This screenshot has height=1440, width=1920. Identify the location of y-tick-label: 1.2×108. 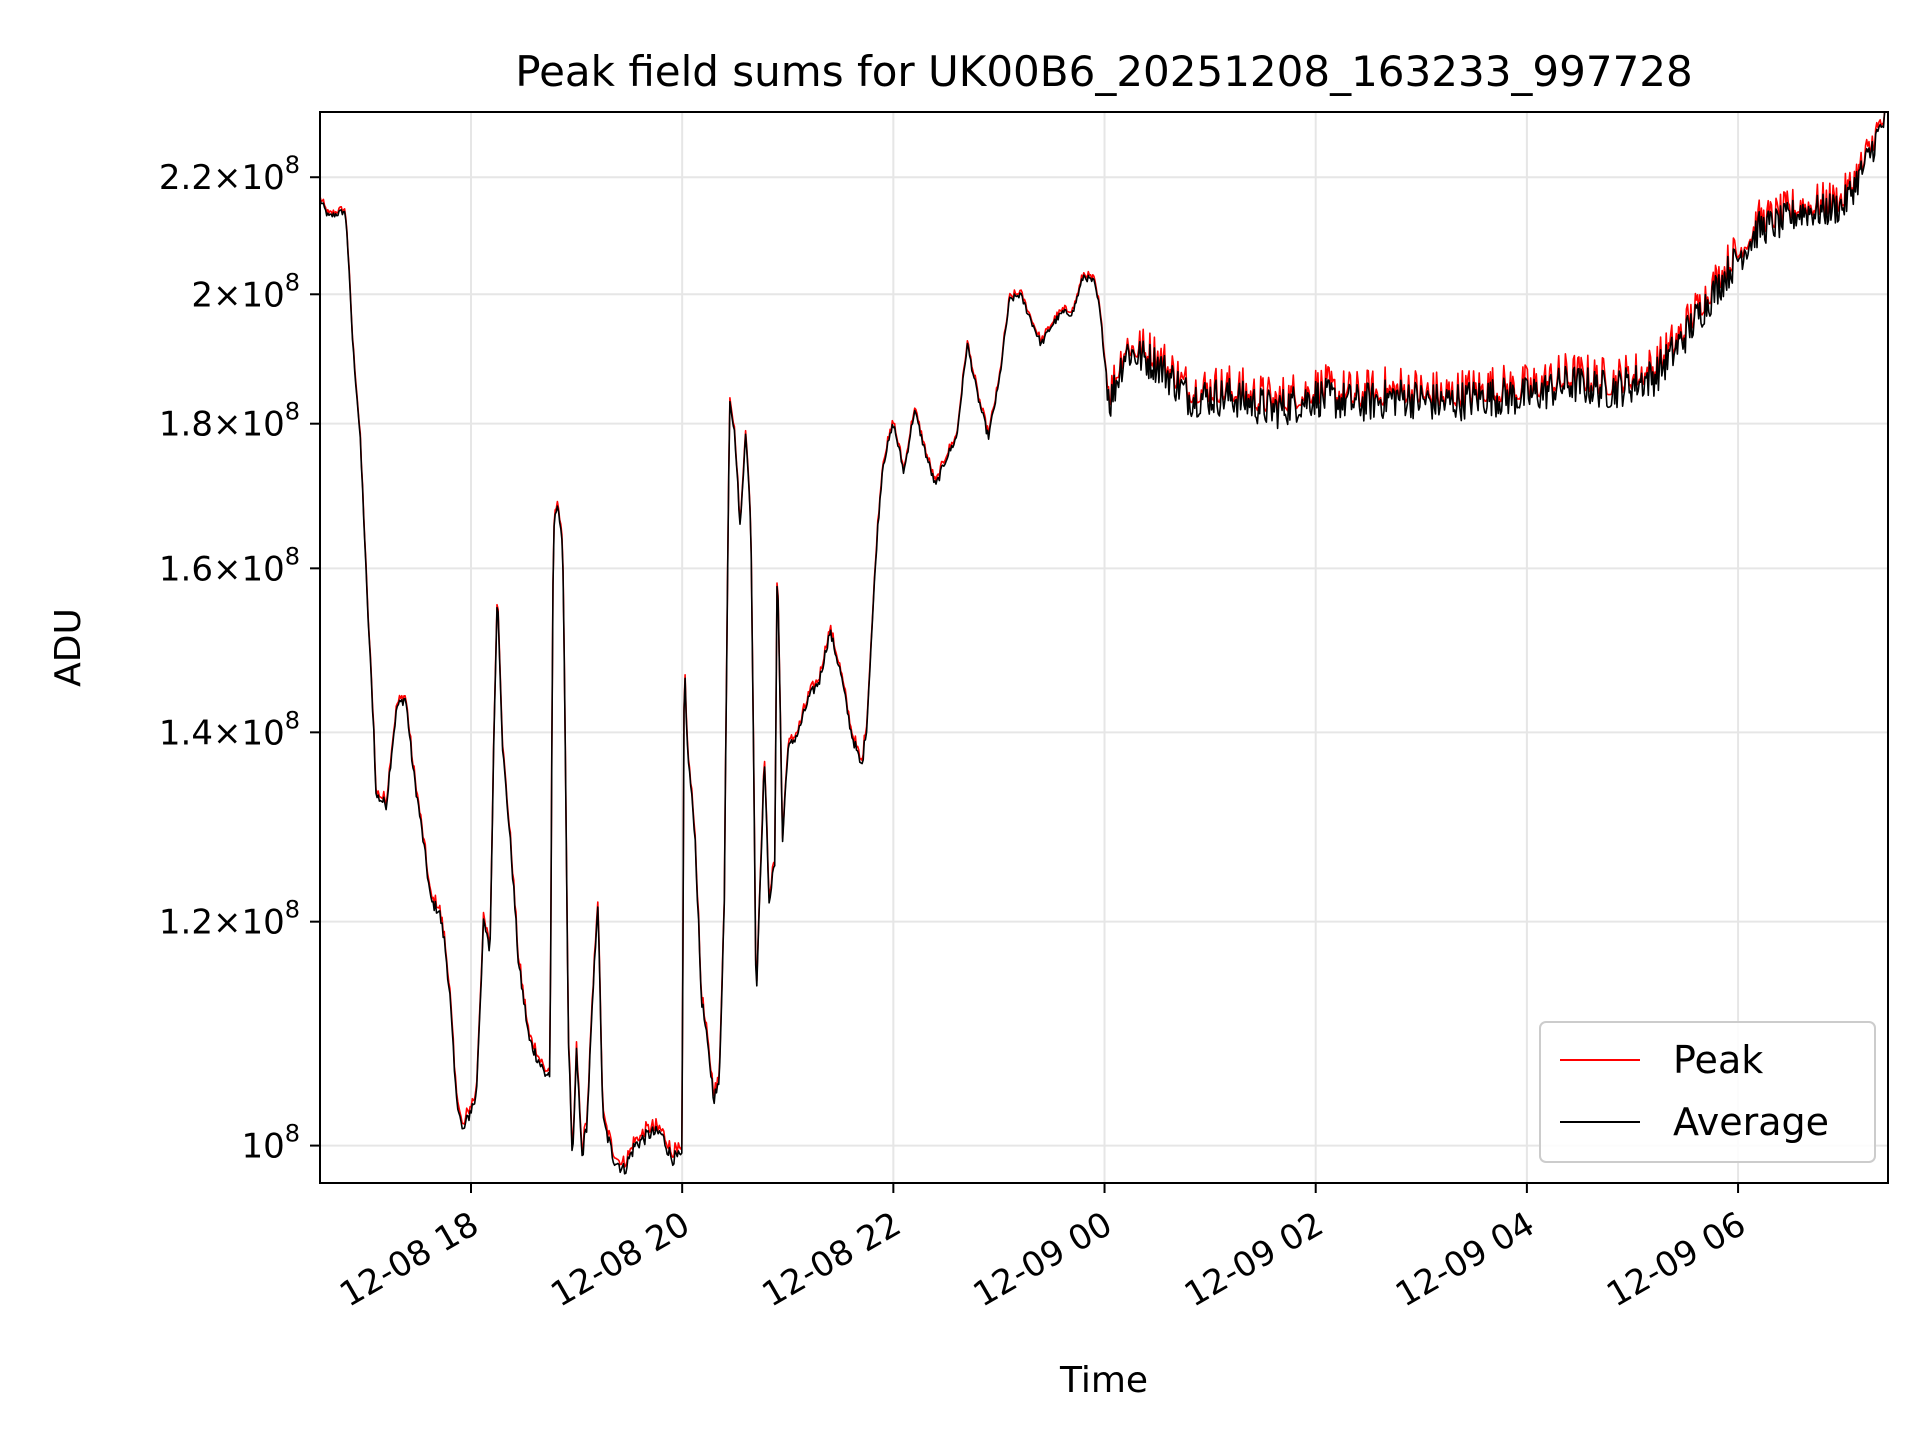
(229, 919).